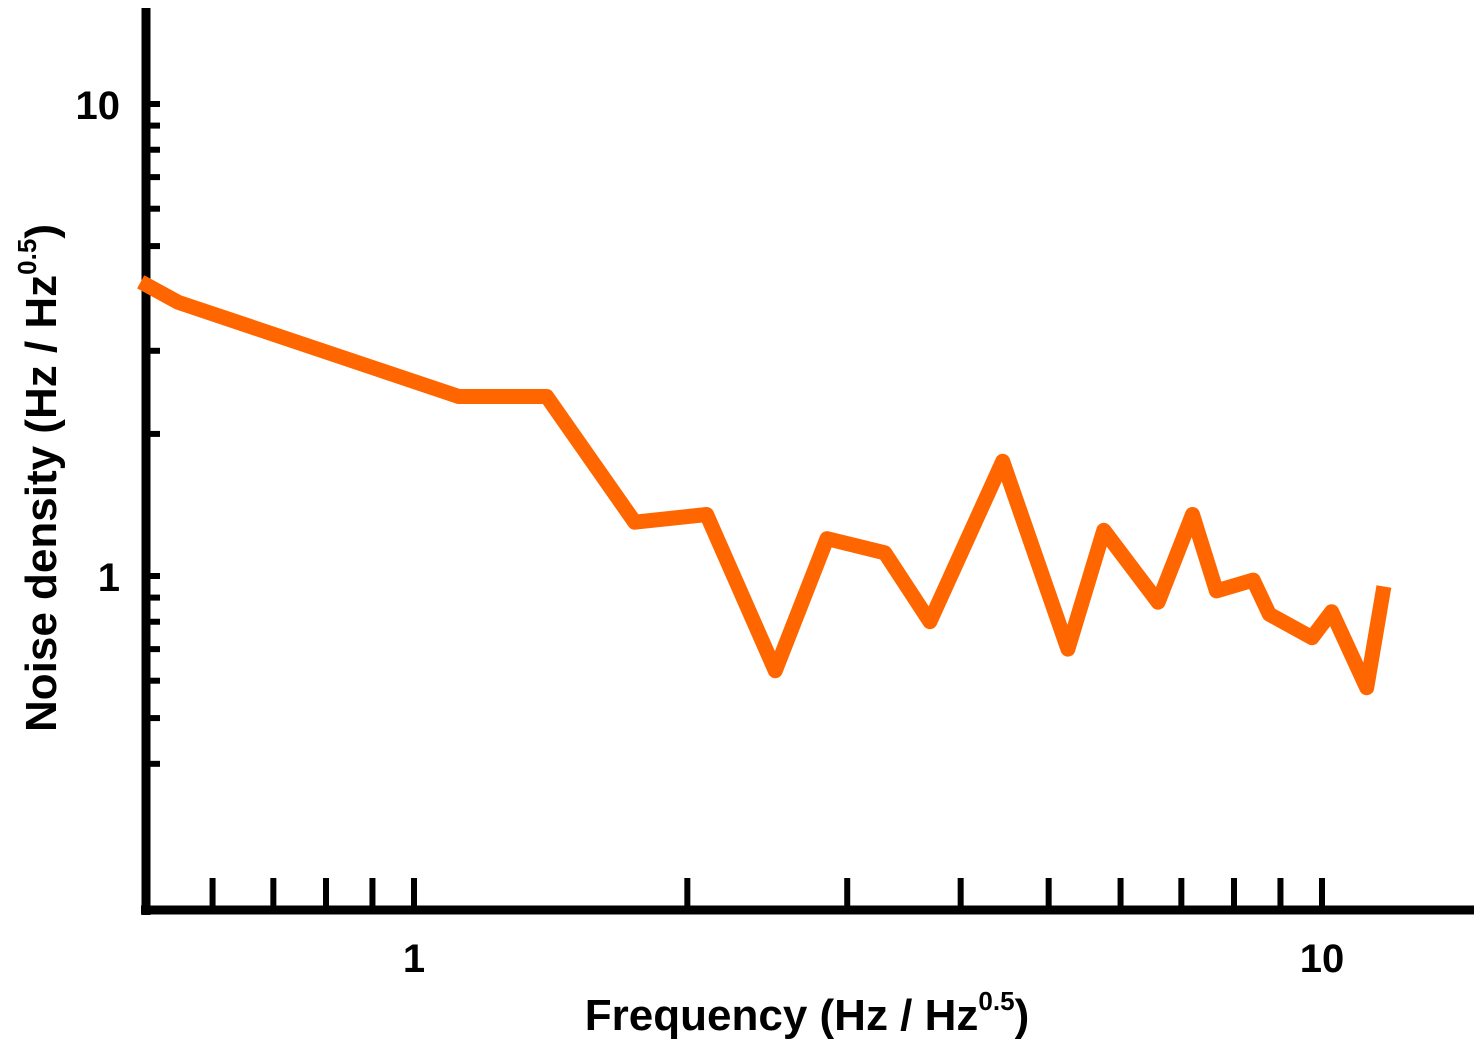 This screenshot has height=1049, width=1481. I want to click on y-tick-label: 1, so click(109, 578).